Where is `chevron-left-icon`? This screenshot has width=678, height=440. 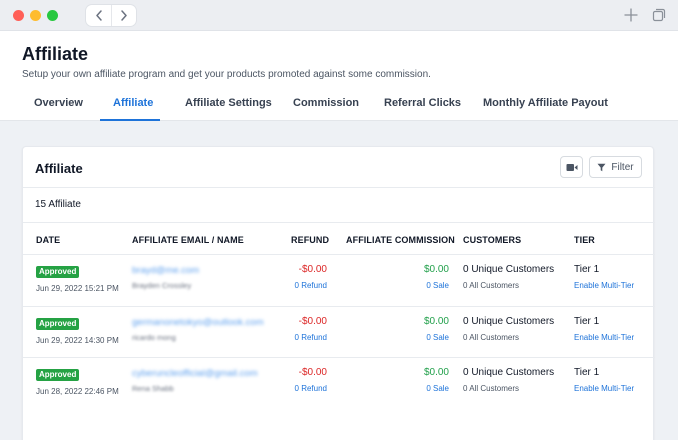 chevron-left-icon is located at coordinates (98, 15).